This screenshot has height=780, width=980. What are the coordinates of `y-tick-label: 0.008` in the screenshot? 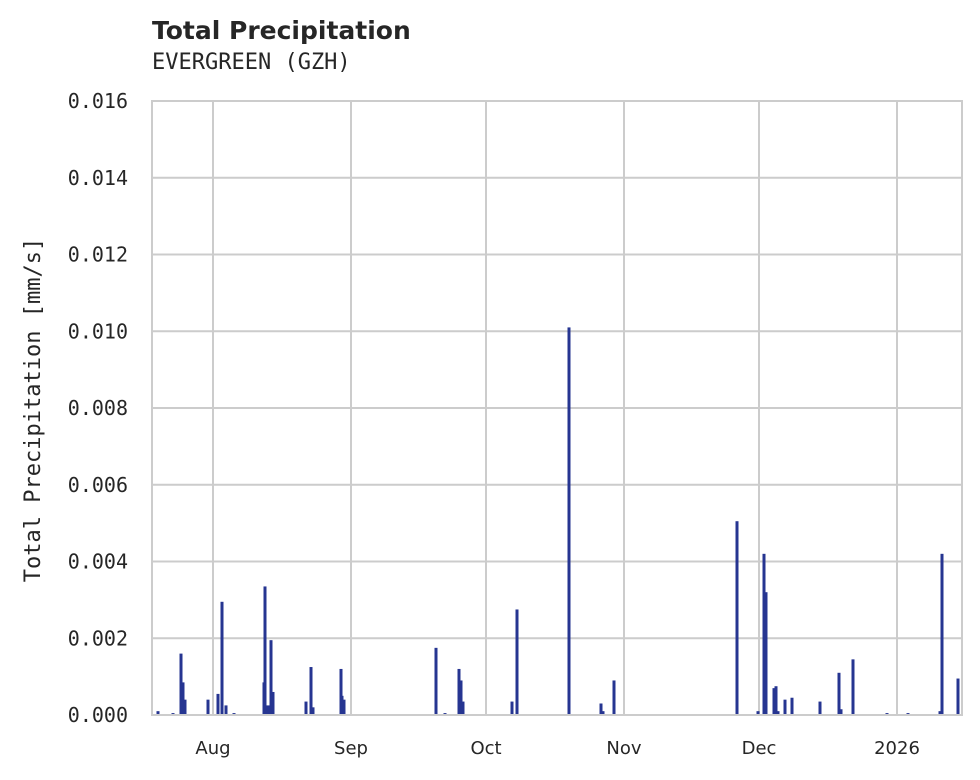 It's located at (98, 408).